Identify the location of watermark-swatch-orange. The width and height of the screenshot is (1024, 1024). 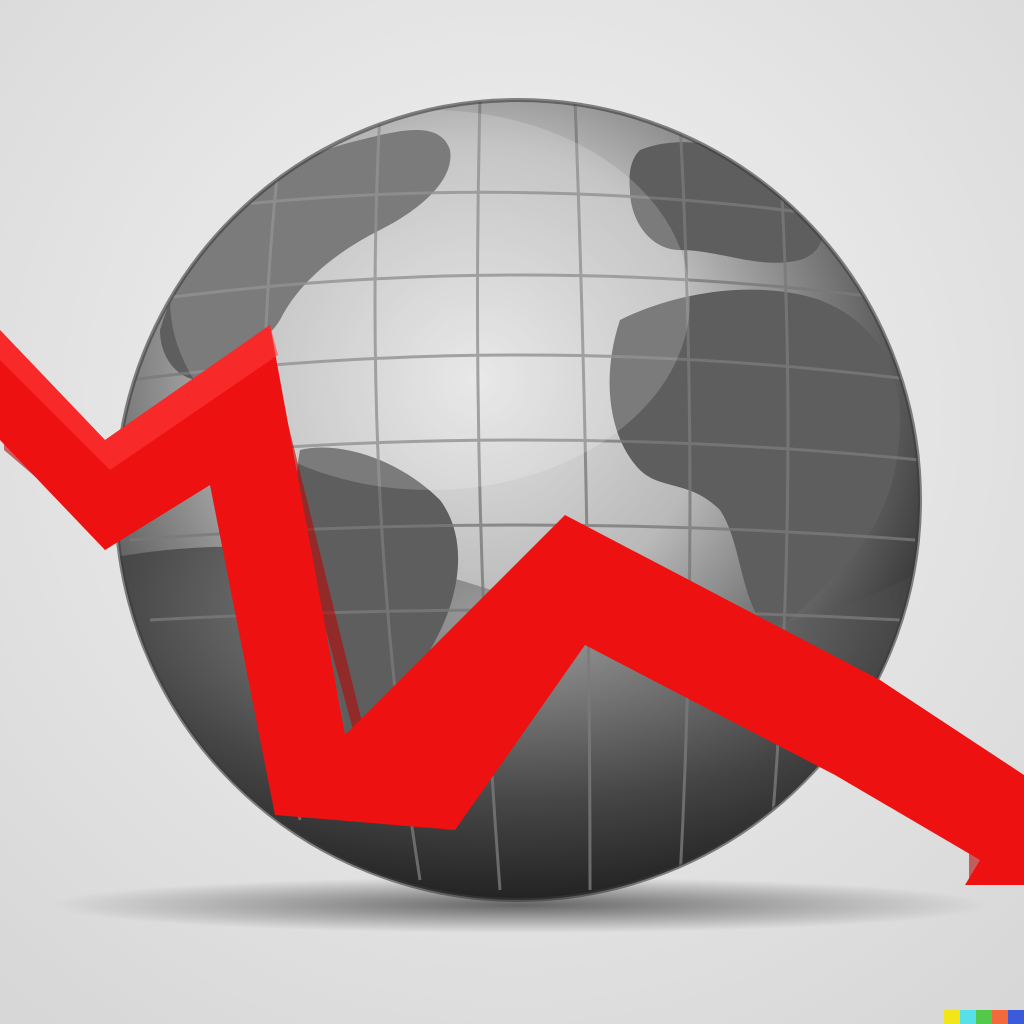
(1000, 1017).